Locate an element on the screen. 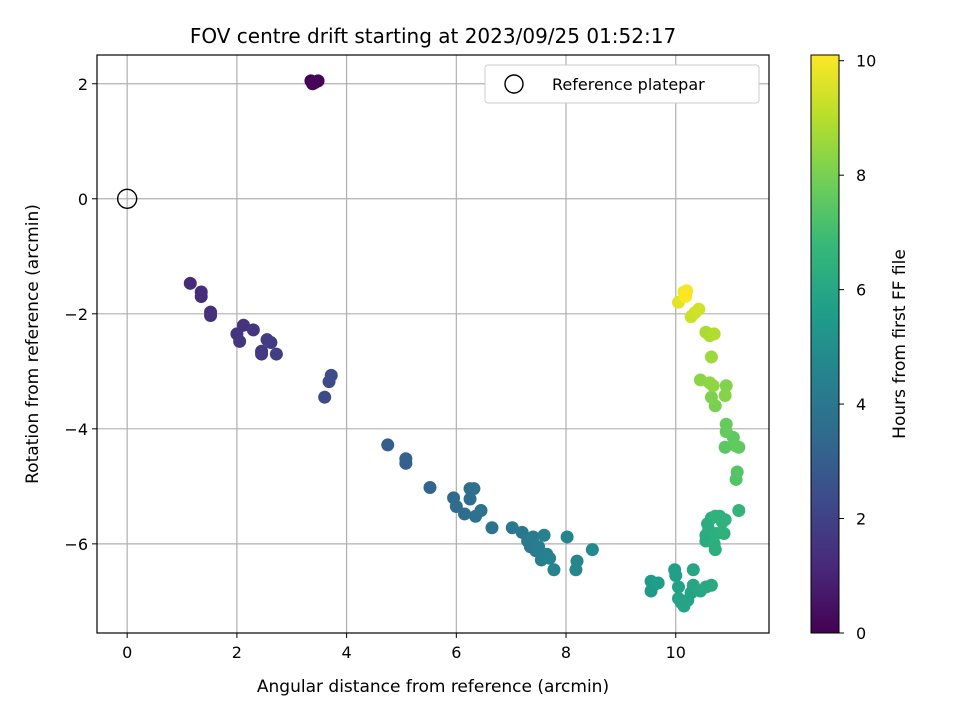  reference-marker is located at coordinates (127, 198).